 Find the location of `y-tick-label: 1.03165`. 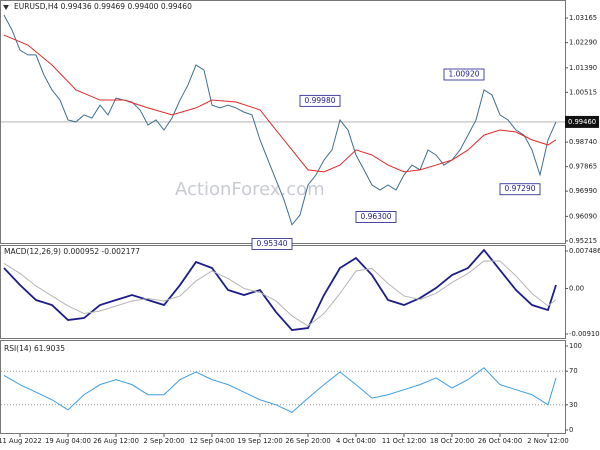

y-tick-label: 1.03165 is located at coordinates (583, 18).